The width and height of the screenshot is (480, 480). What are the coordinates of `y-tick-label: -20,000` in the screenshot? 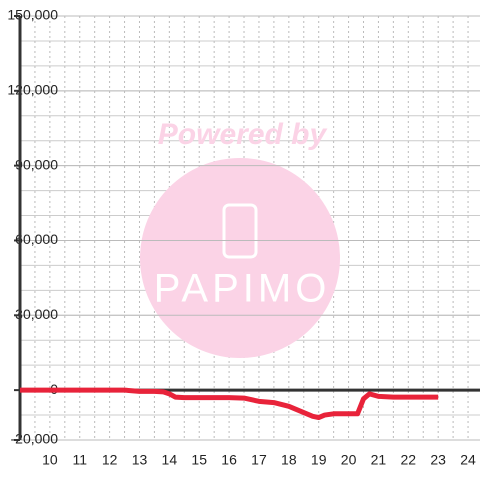 It's located at (35, 439).